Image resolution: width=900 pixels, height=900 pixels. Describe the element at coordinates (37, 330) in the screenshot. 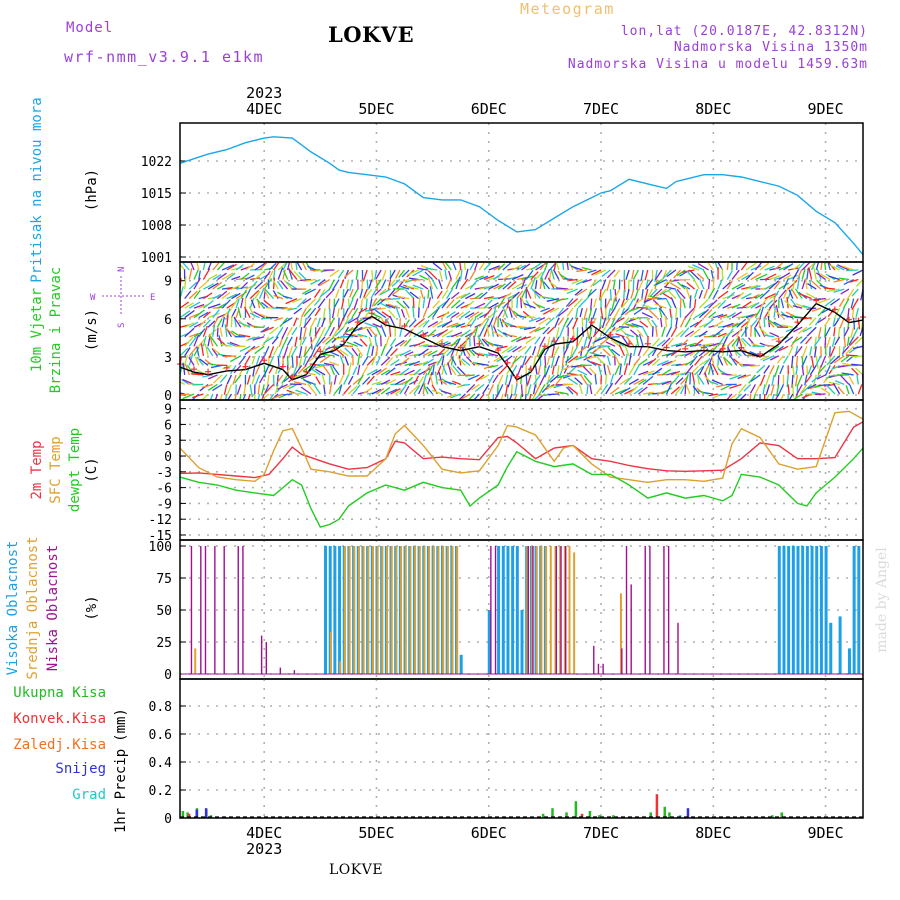

I see `wind-axis-label-1: 10m Vjetar` at that location.